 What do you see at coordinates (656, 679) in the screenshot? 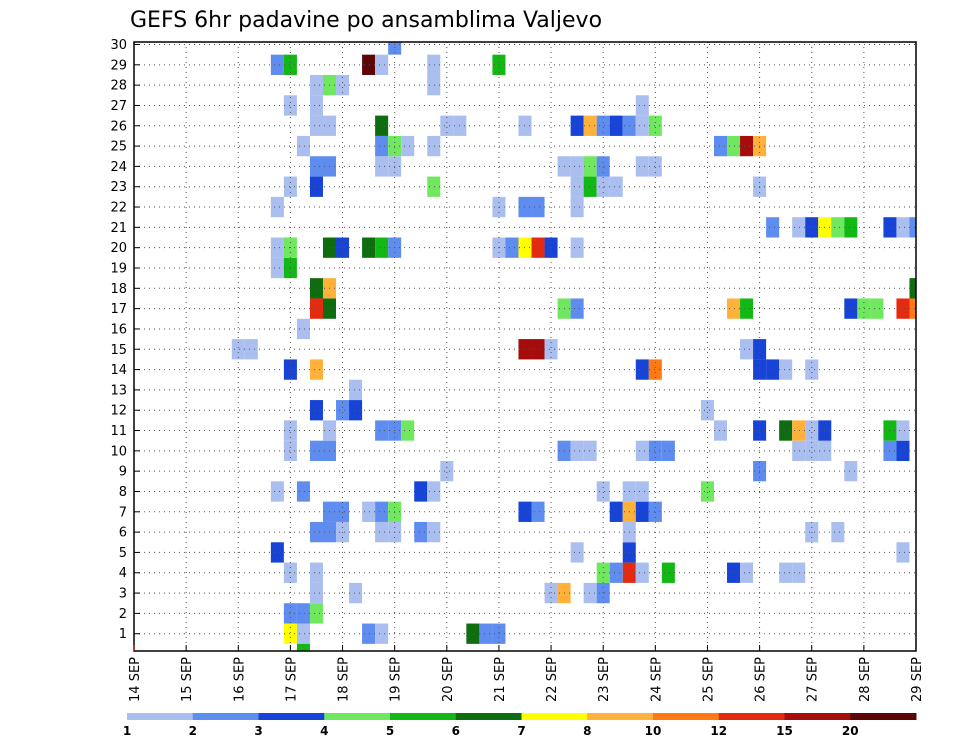
I see `x-tick-label: 24 SEP` at bounding box center [656, 679].